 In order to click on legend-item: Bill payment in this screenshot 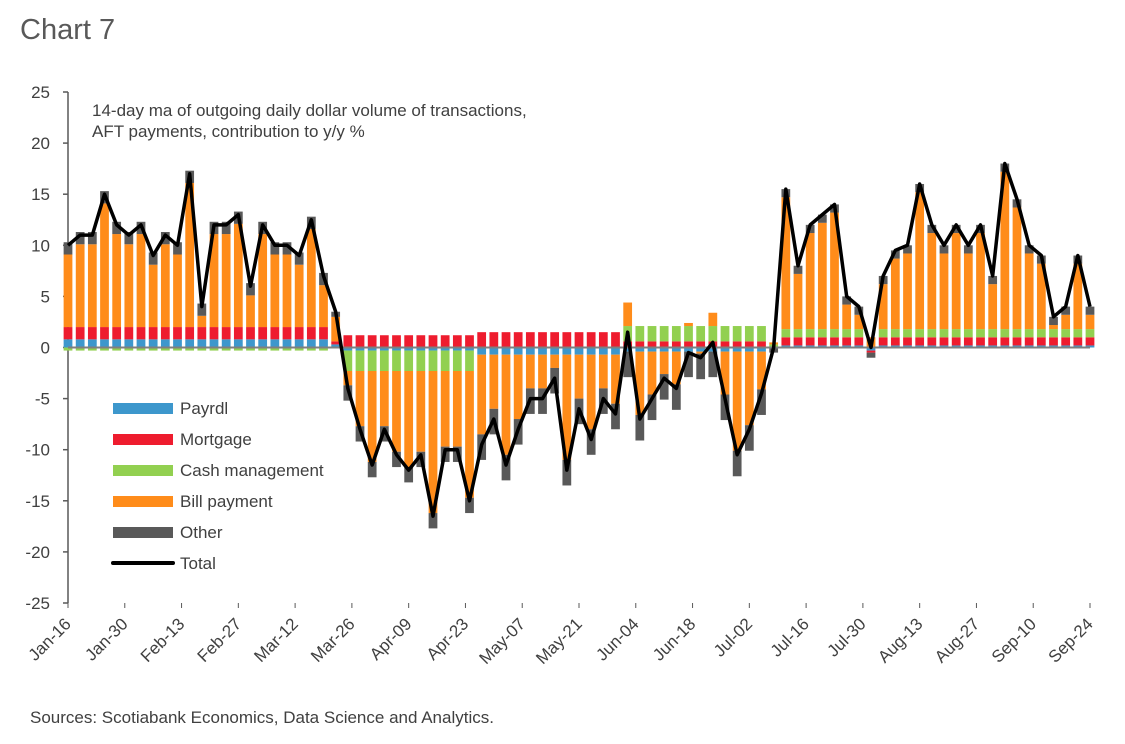, I will do `click(193, 501)`.